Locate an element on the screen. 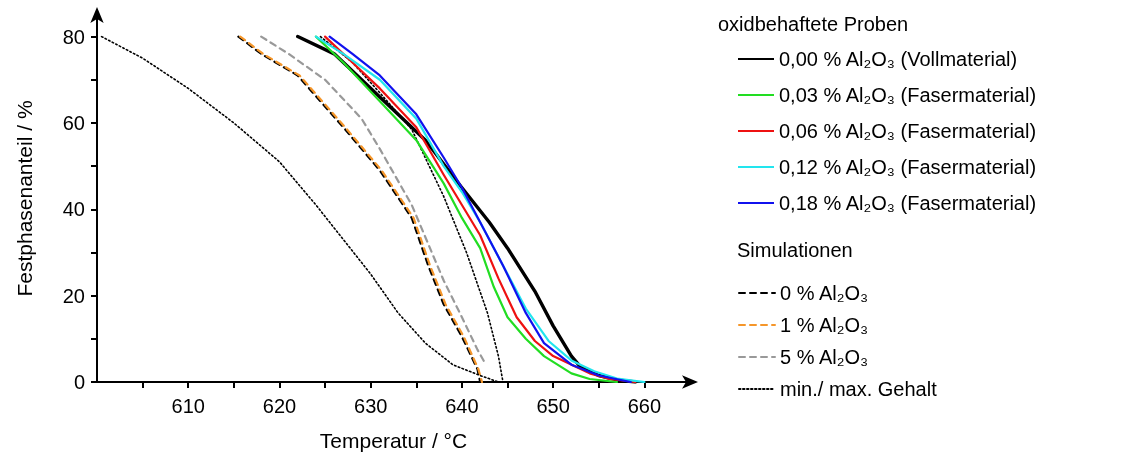 The height and width of the screenshot is (459, 1138). x-tick-label: 630 is located at coordinates (371, 406).